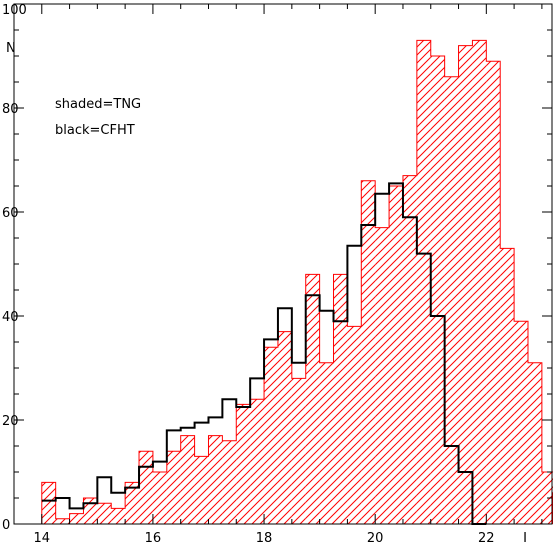 The image size is (553, 546). What do you see at coordinates (264, 538) in the screenshot?
I see `x-tick-label: 18` at bounding box center [264, 538].